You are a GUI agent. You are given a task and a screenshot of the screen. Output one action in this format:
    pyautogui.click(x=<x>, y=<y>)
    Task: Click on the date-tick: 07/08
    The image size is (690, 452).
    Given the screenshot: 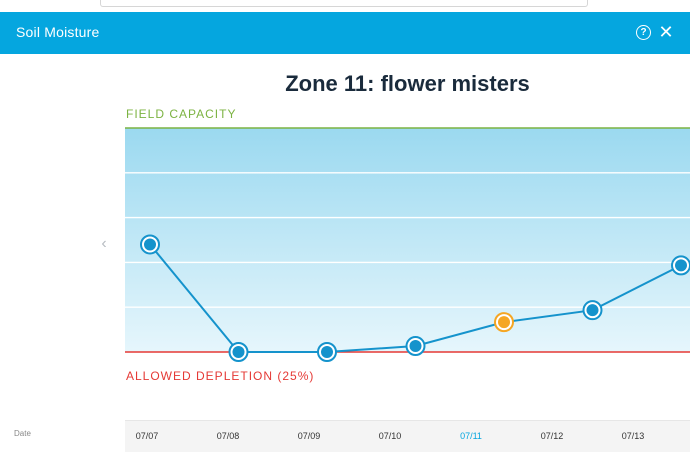 What is the action you would take?
    pyautogui.click(x=228, y=436)
    